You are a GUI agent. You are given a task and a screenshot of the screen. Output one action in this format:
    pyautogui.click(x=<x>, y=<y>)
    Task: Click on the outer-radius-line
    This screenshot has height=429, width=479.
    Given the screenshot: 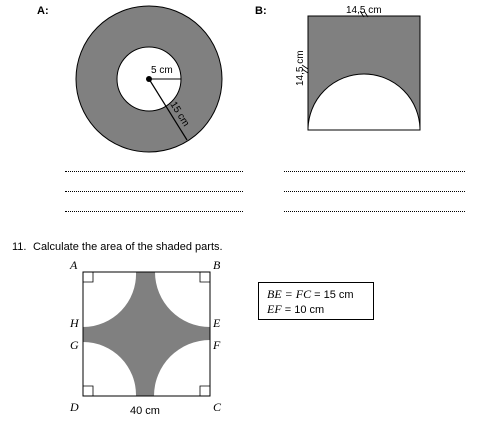 What is the action you would take?
    pyautogui.click(x=168, y=109)
    